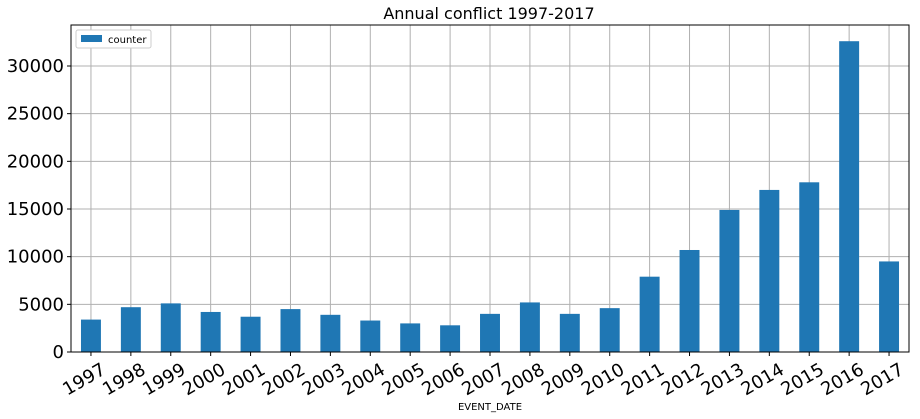 This screenshot has width=920, height=419. I want to click on y-axis-ticks: 0 5000 10000 15000 20000 25000 30000, so click(39, 209).